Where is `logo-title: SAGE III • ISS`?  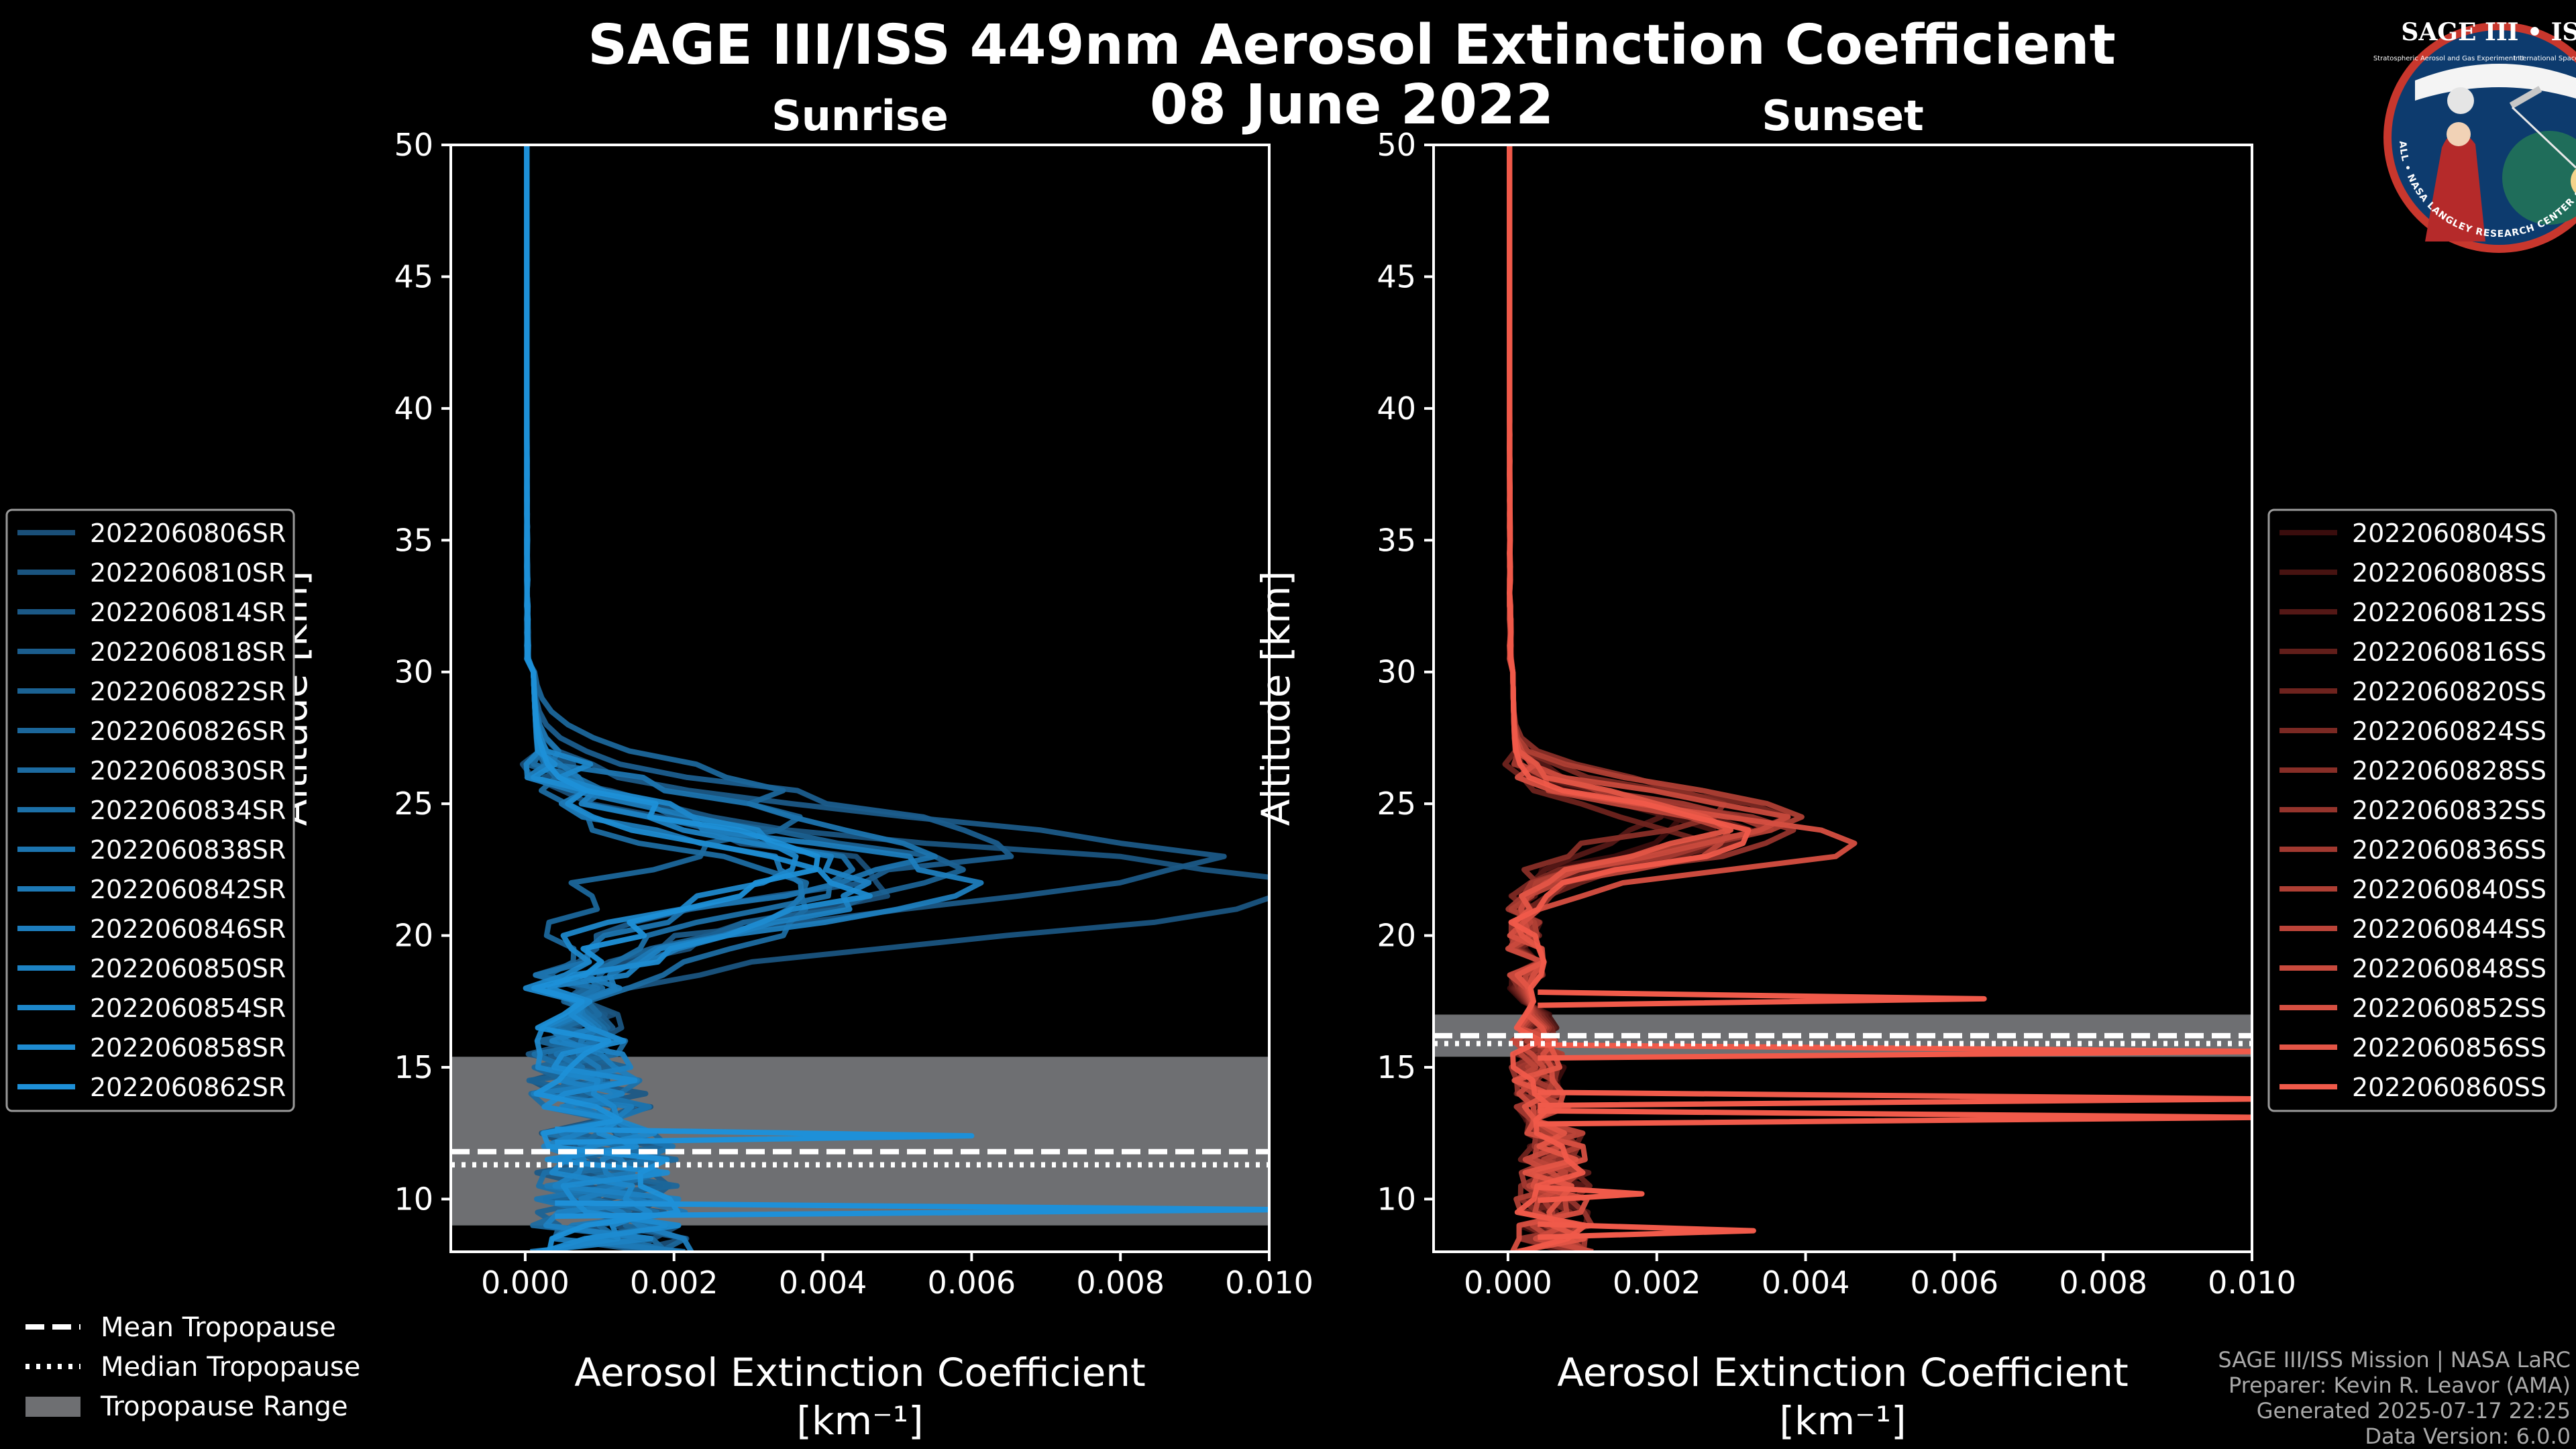 logo-title: SAGE III • ISS is located at coordinates (2488, 32).